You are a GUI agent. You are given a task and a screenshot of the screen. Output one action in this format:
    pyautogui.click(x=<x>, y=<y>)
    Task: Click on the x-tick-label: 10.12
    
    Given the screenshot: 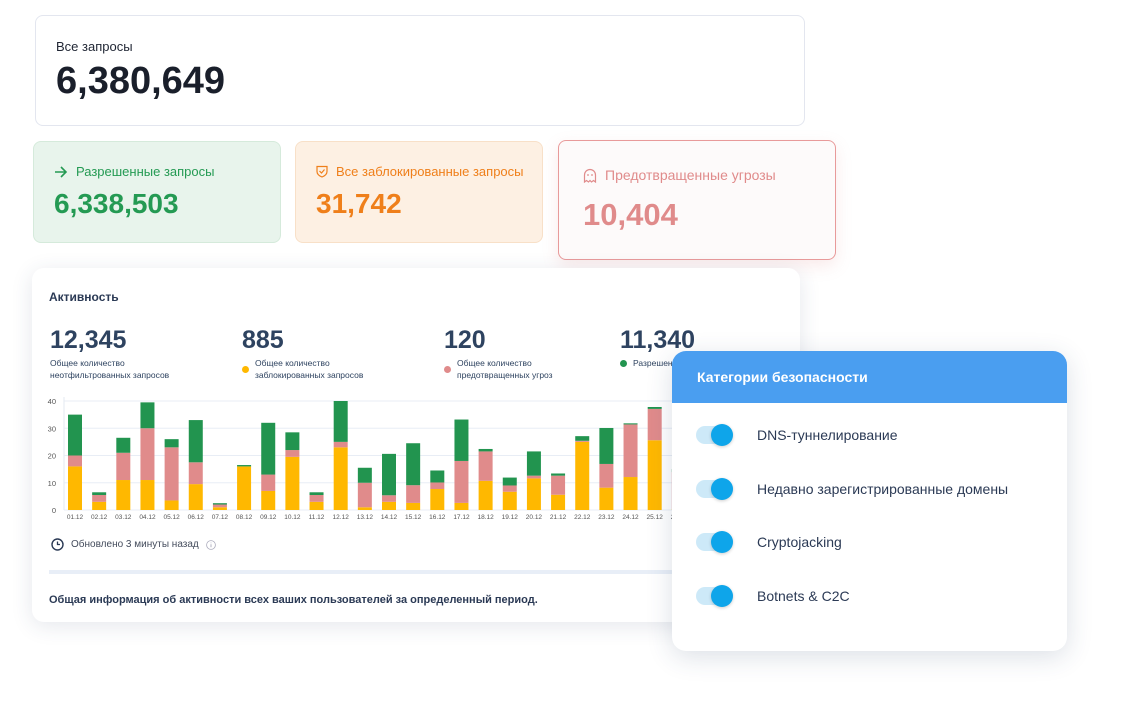 What is the action you would take?
    pyautogui.click(x=292, y=517)
    